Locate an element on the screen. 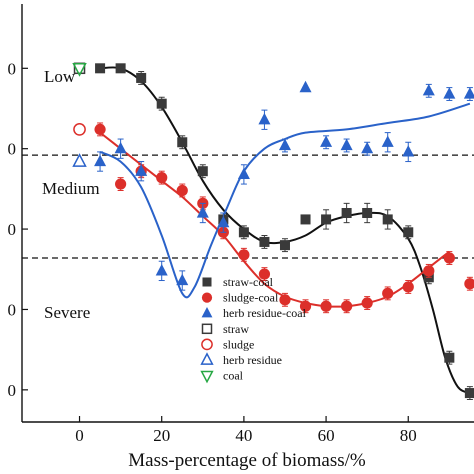 This screenshot has width=474, height=474. x-axis-title: Mass-percentage of biomass/% is located at coordinates (247, 460).